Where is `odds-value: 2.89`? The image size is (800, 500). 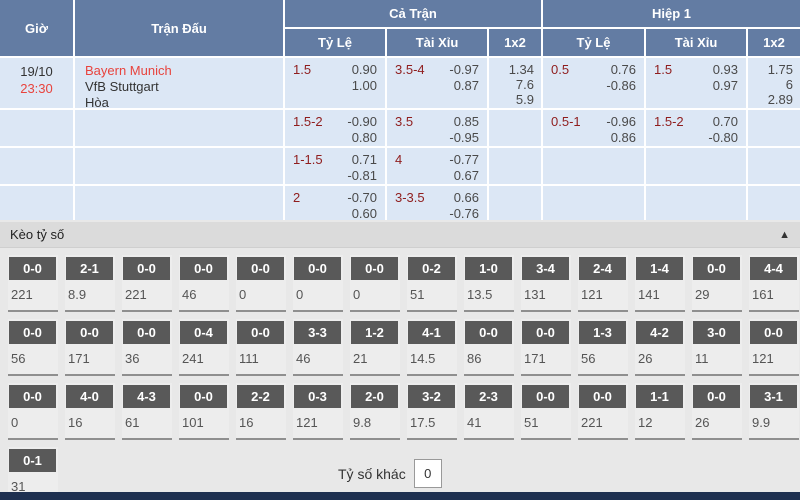
odds-value: 2.89 is located at coordinates (780, 99).